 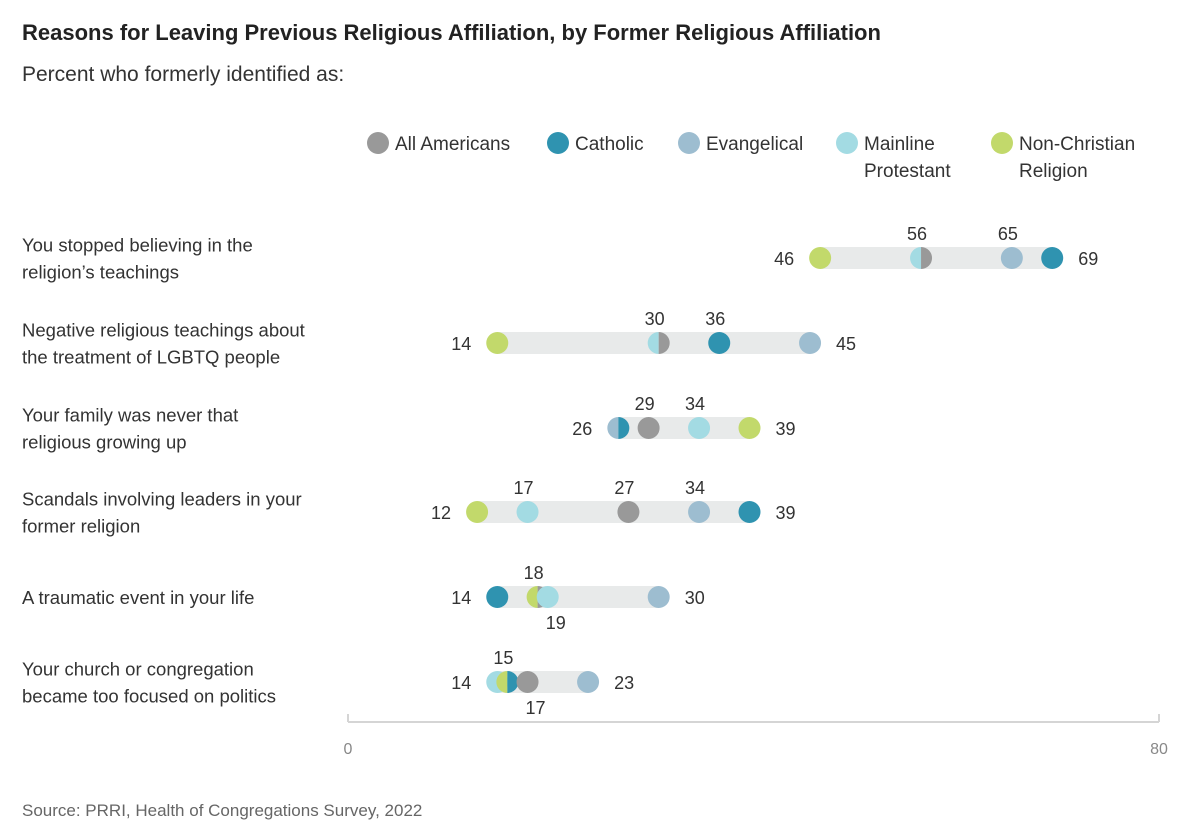 I want to click on legend-item-catholic: Catholic, so click(x=595, y=143).